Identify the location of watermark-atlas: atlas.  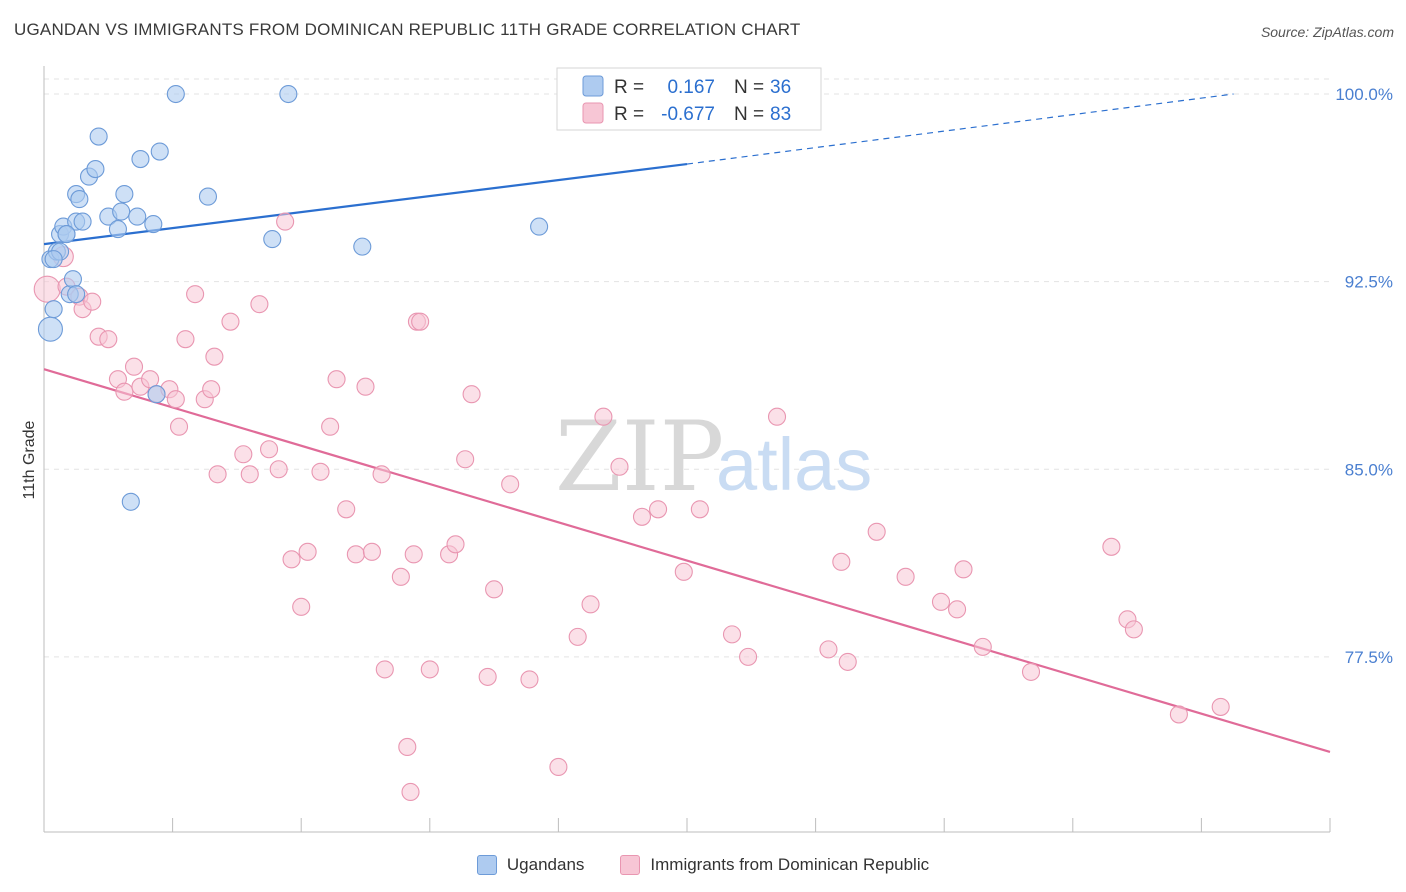
(794, 464).